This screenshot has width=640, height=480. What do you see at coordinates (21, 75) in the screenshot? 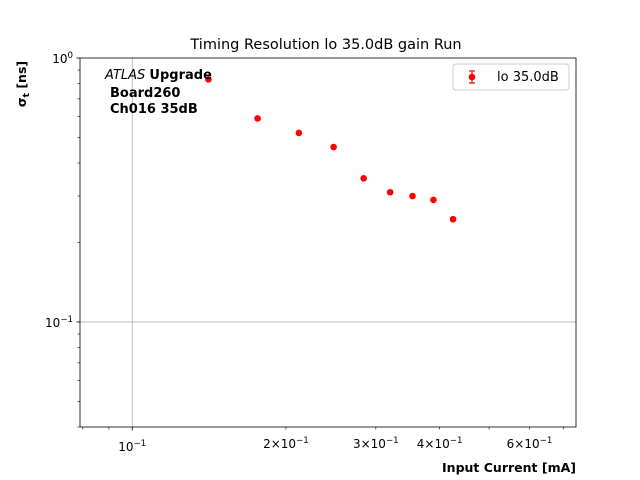
I see `y-axis-unit: [ns]` at bounding box center [21, 75].